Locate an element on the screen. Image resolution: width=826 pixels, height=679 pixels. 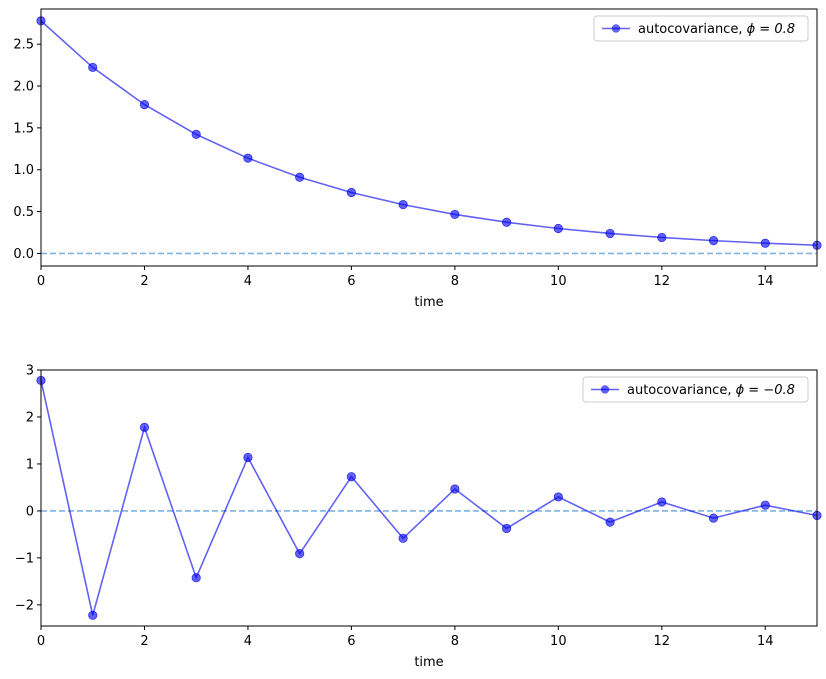
legend-phi-value: ϕ = 0.8 is located at coordinates (771, 29).